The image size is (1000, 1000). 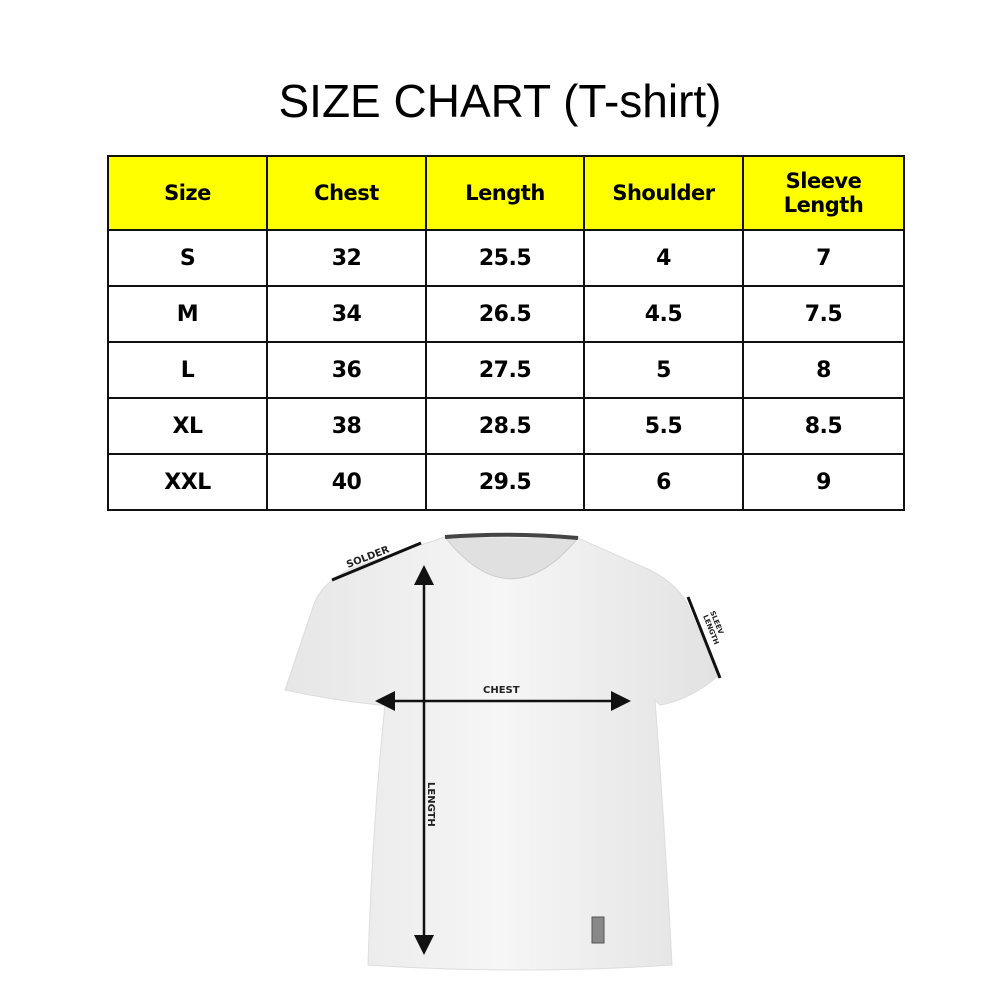 I want to click on page-title: SIZE CHART (T-shirt), so click(x=500, y=101).